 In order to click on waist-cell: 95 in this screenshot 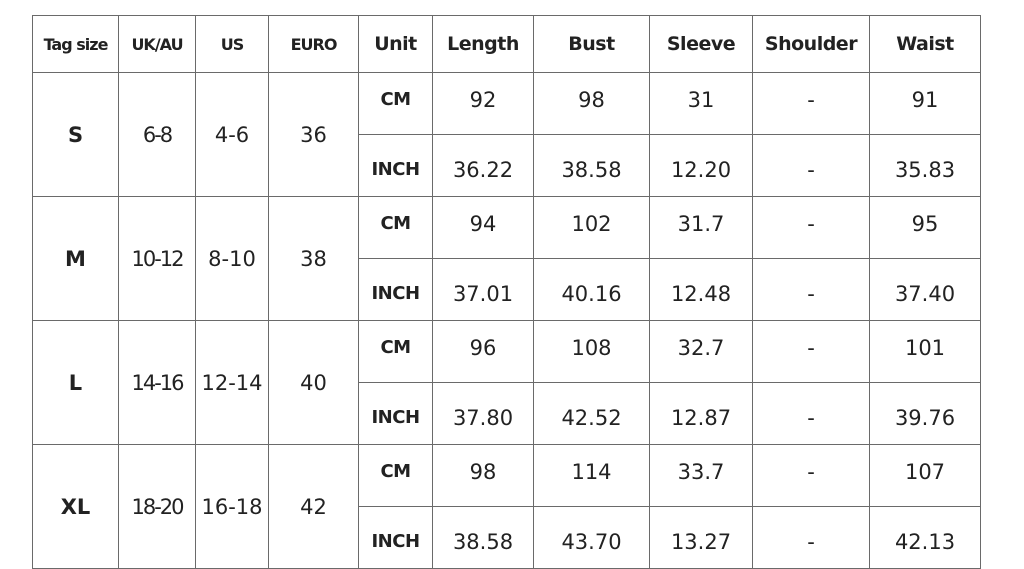, I will do `click(925, 227)`.